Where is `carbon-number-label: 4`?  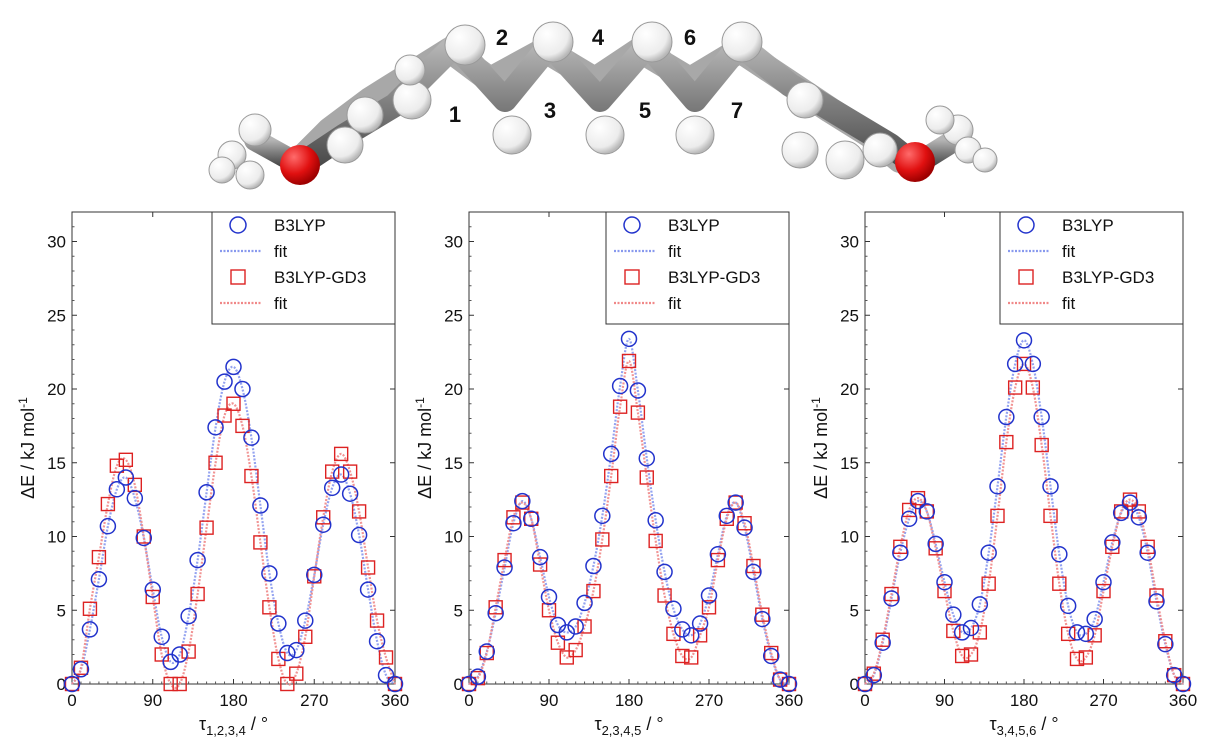 carbon-number-label: 4 is located at coordinates (598, 37).